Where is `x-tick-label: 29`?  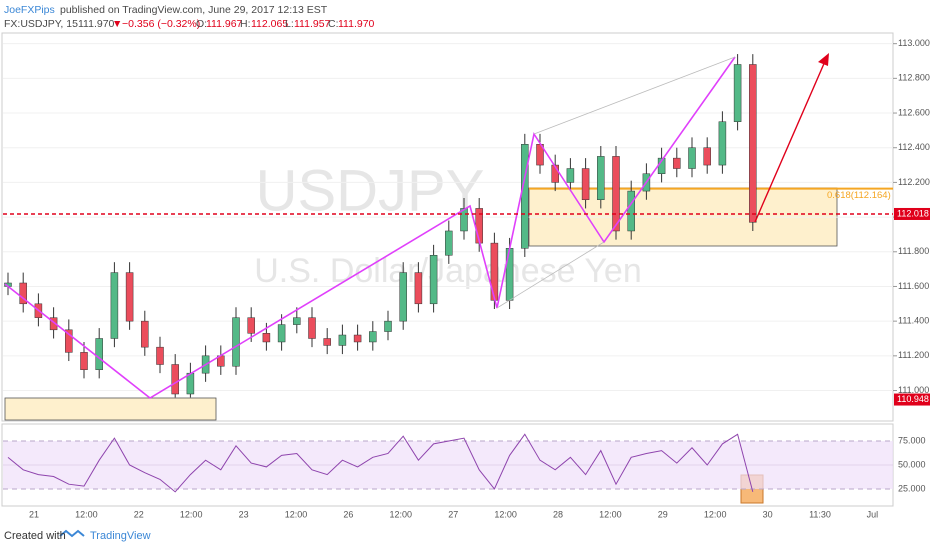 x-tick-label: 29 is located at coordinates (663, 514).